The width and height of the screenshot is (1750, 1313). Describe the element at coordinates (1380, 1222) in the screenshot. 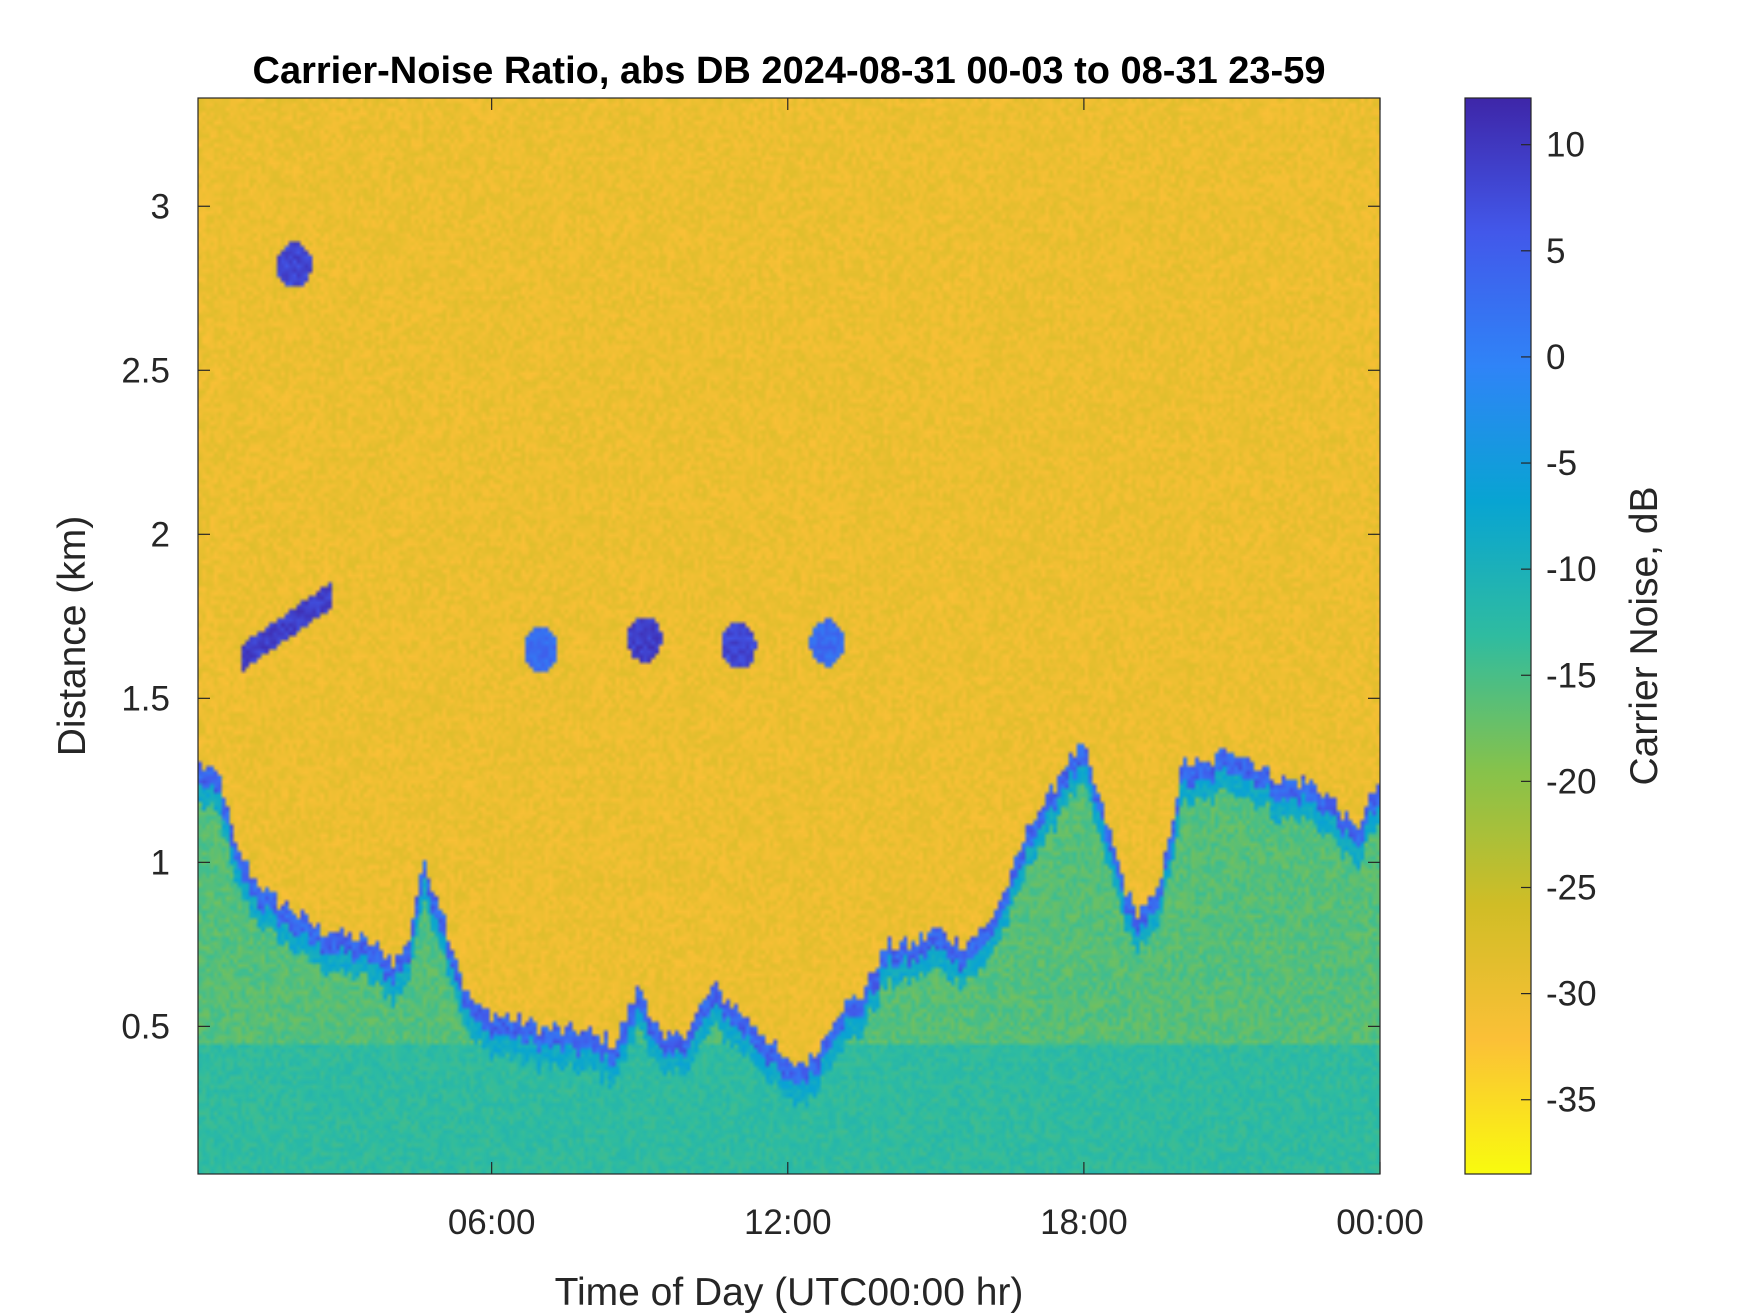

I see `x-tick-label: 00:00` at that location.